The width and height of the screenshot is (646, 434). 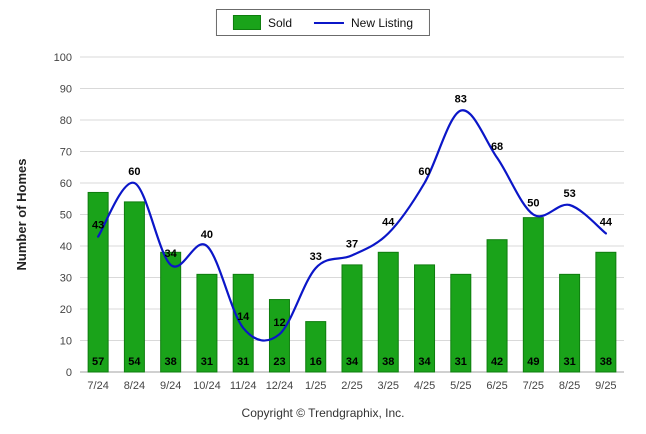 What do you see at coordinates (279, 323) in the screenshot?
I see `new-listing-label: 12` at bounding box center [279, 323].